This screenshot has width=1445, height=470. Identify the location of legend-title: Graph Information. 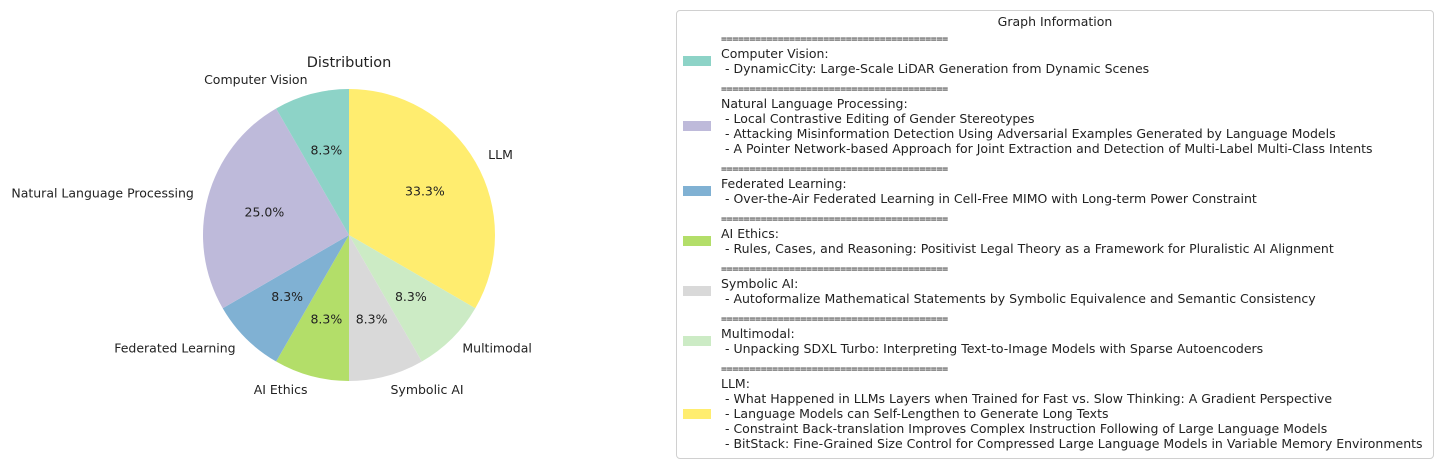
(1055, 21).